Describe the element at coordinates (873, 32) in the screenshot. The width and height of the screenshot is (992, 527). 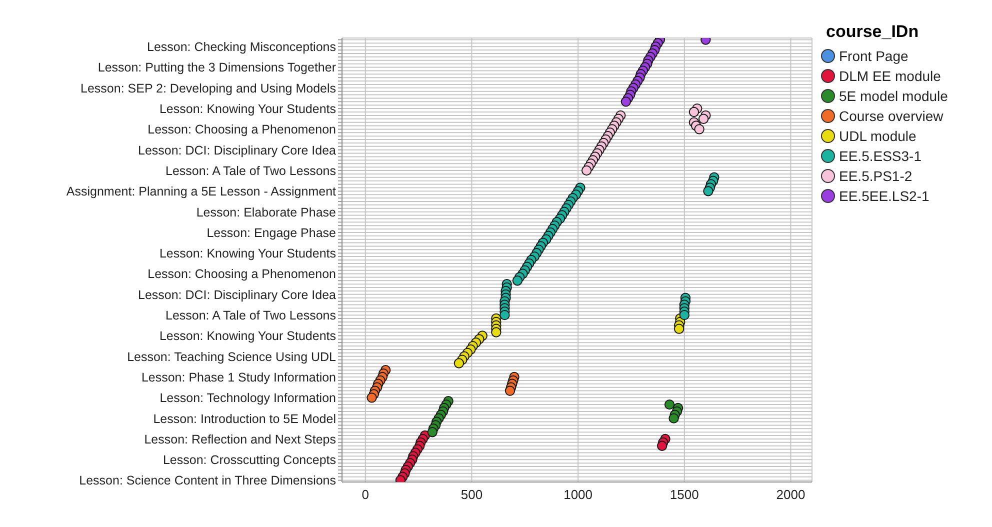
I see `legend-title: course_IDn` at that location.